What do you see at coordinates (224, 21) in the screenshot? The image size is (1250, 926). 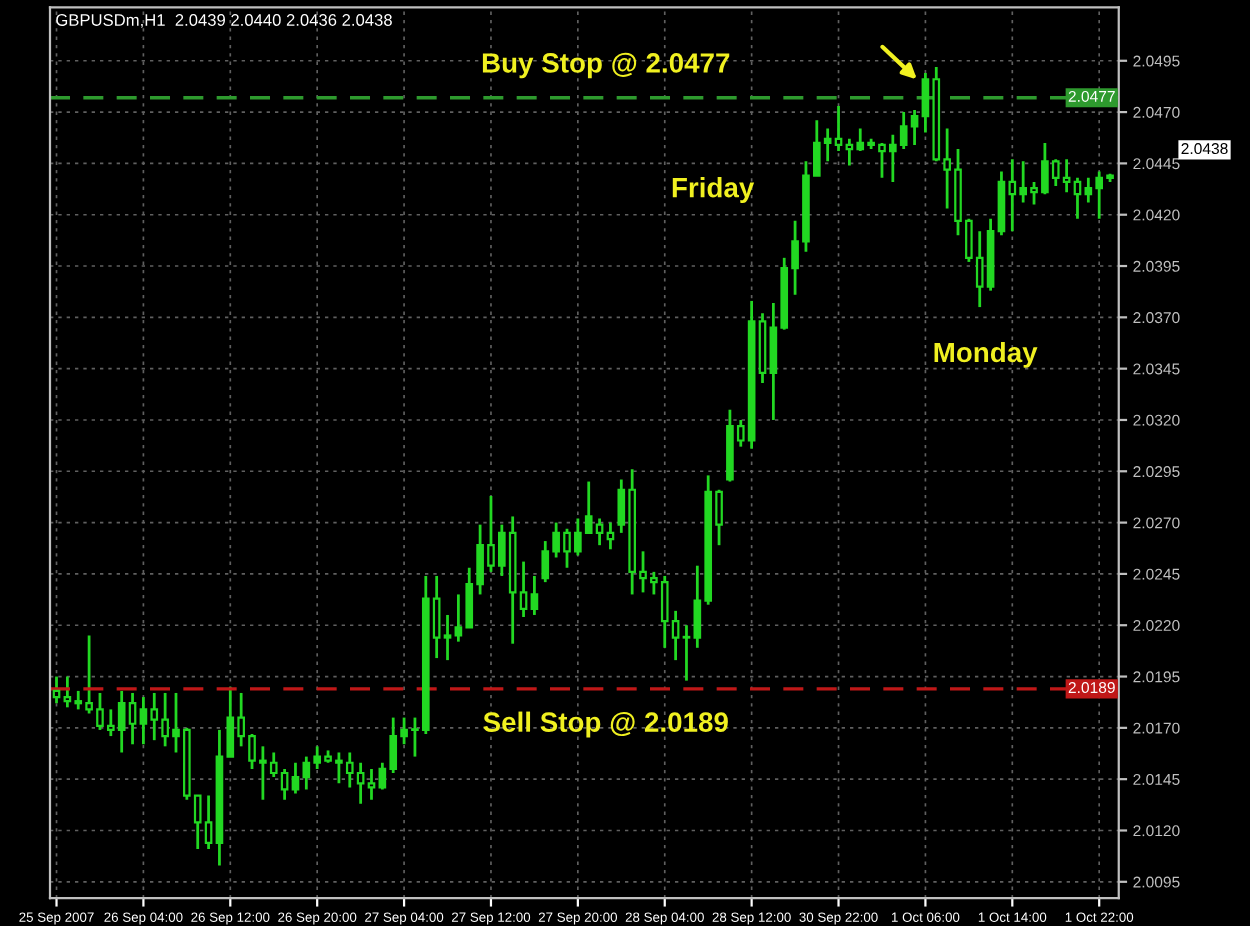 I see `chart-title: GBPUSDm,H1 2.0439 2.0440 2.0436 2.0438` at bounding box center [224, 21].